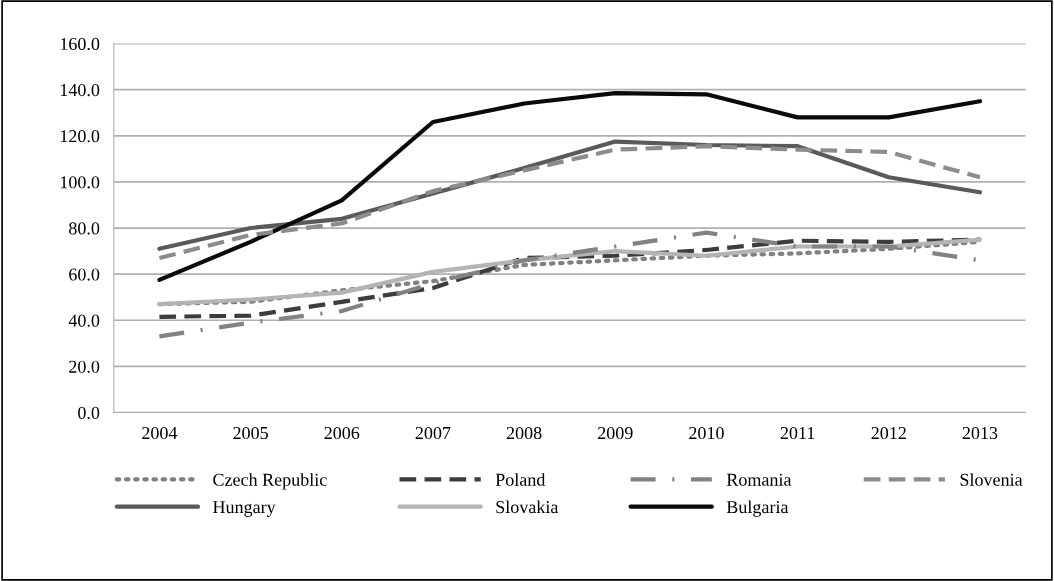 Image resolution: width=1054 pixels, height=581 pixels. I want to click on y-tick-label: 100.0, so click(80, 182).